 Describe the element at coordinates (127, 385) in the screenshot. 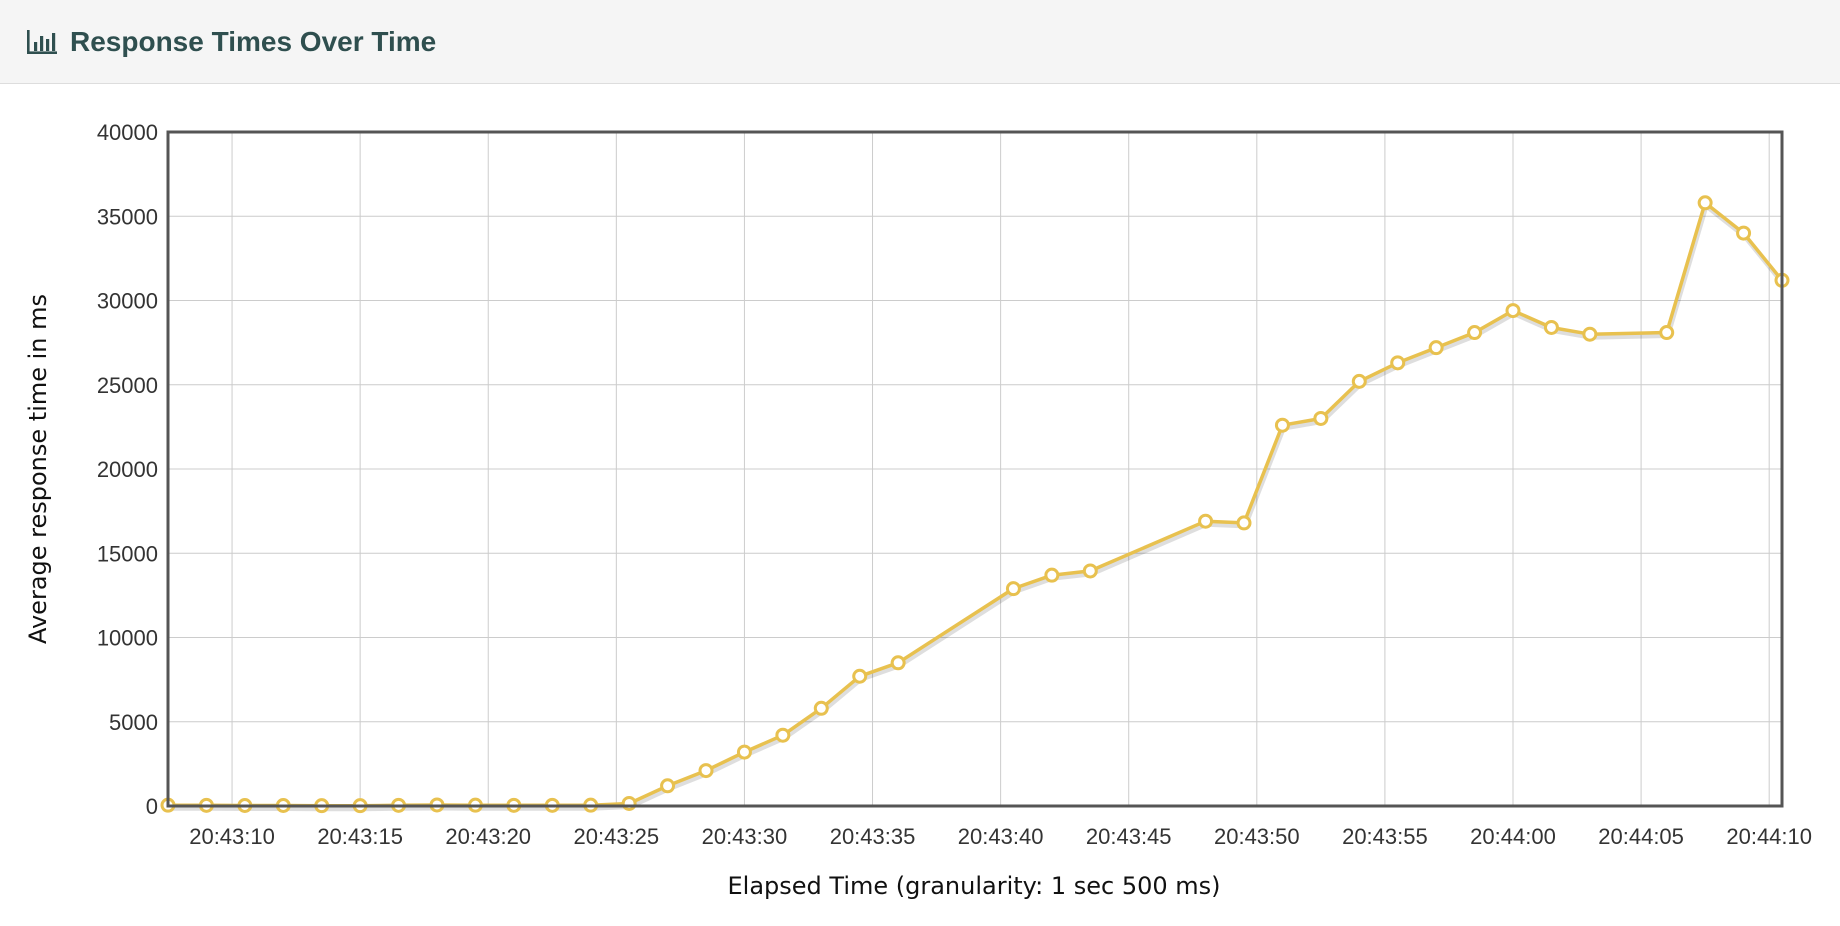

I see `y-tick-label-5: 25000` at that location.